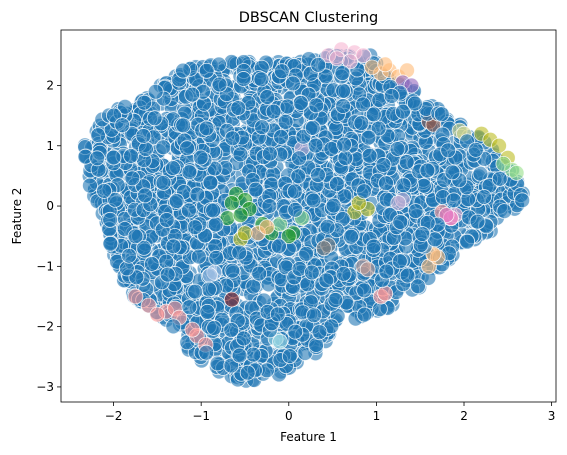  What do you see at coordinates (48, 236) in the screenshot?
I see `y-axis: −3 −2 −1 0 1 2` at bounding box center [48, 236].